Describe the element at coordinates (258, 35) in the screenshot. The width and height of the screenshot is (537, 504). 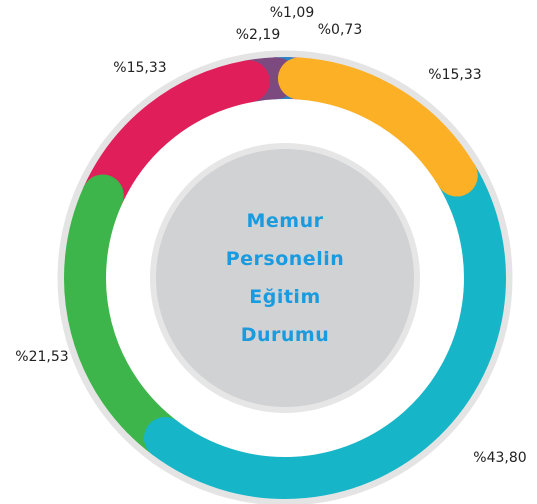
I see `value-label: %2,19` at that location.